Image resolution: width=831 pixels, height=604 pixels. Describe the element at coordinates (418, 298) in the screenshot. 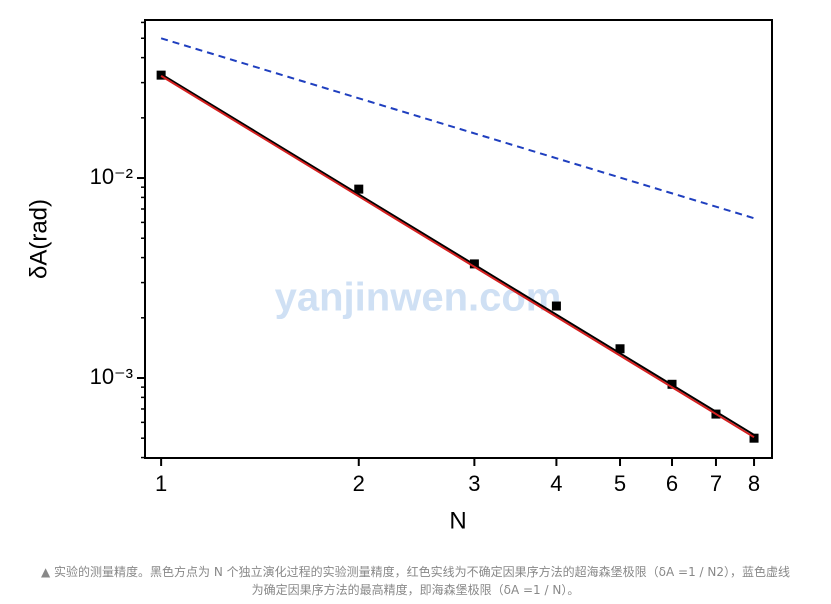

I see `watermark: yanjinwen.com` at that location.